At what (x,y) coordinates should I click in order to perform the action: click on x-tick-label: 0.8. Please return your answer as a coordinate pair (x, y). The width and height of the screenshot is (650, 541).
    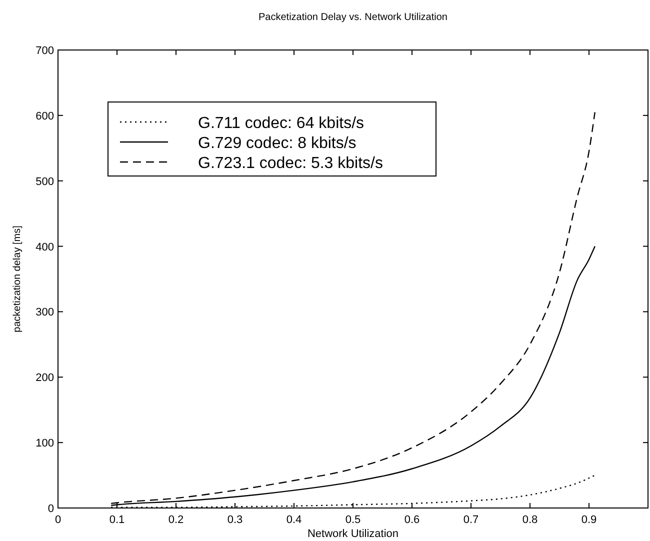
    Looking at the image, I should click on (530, 520).